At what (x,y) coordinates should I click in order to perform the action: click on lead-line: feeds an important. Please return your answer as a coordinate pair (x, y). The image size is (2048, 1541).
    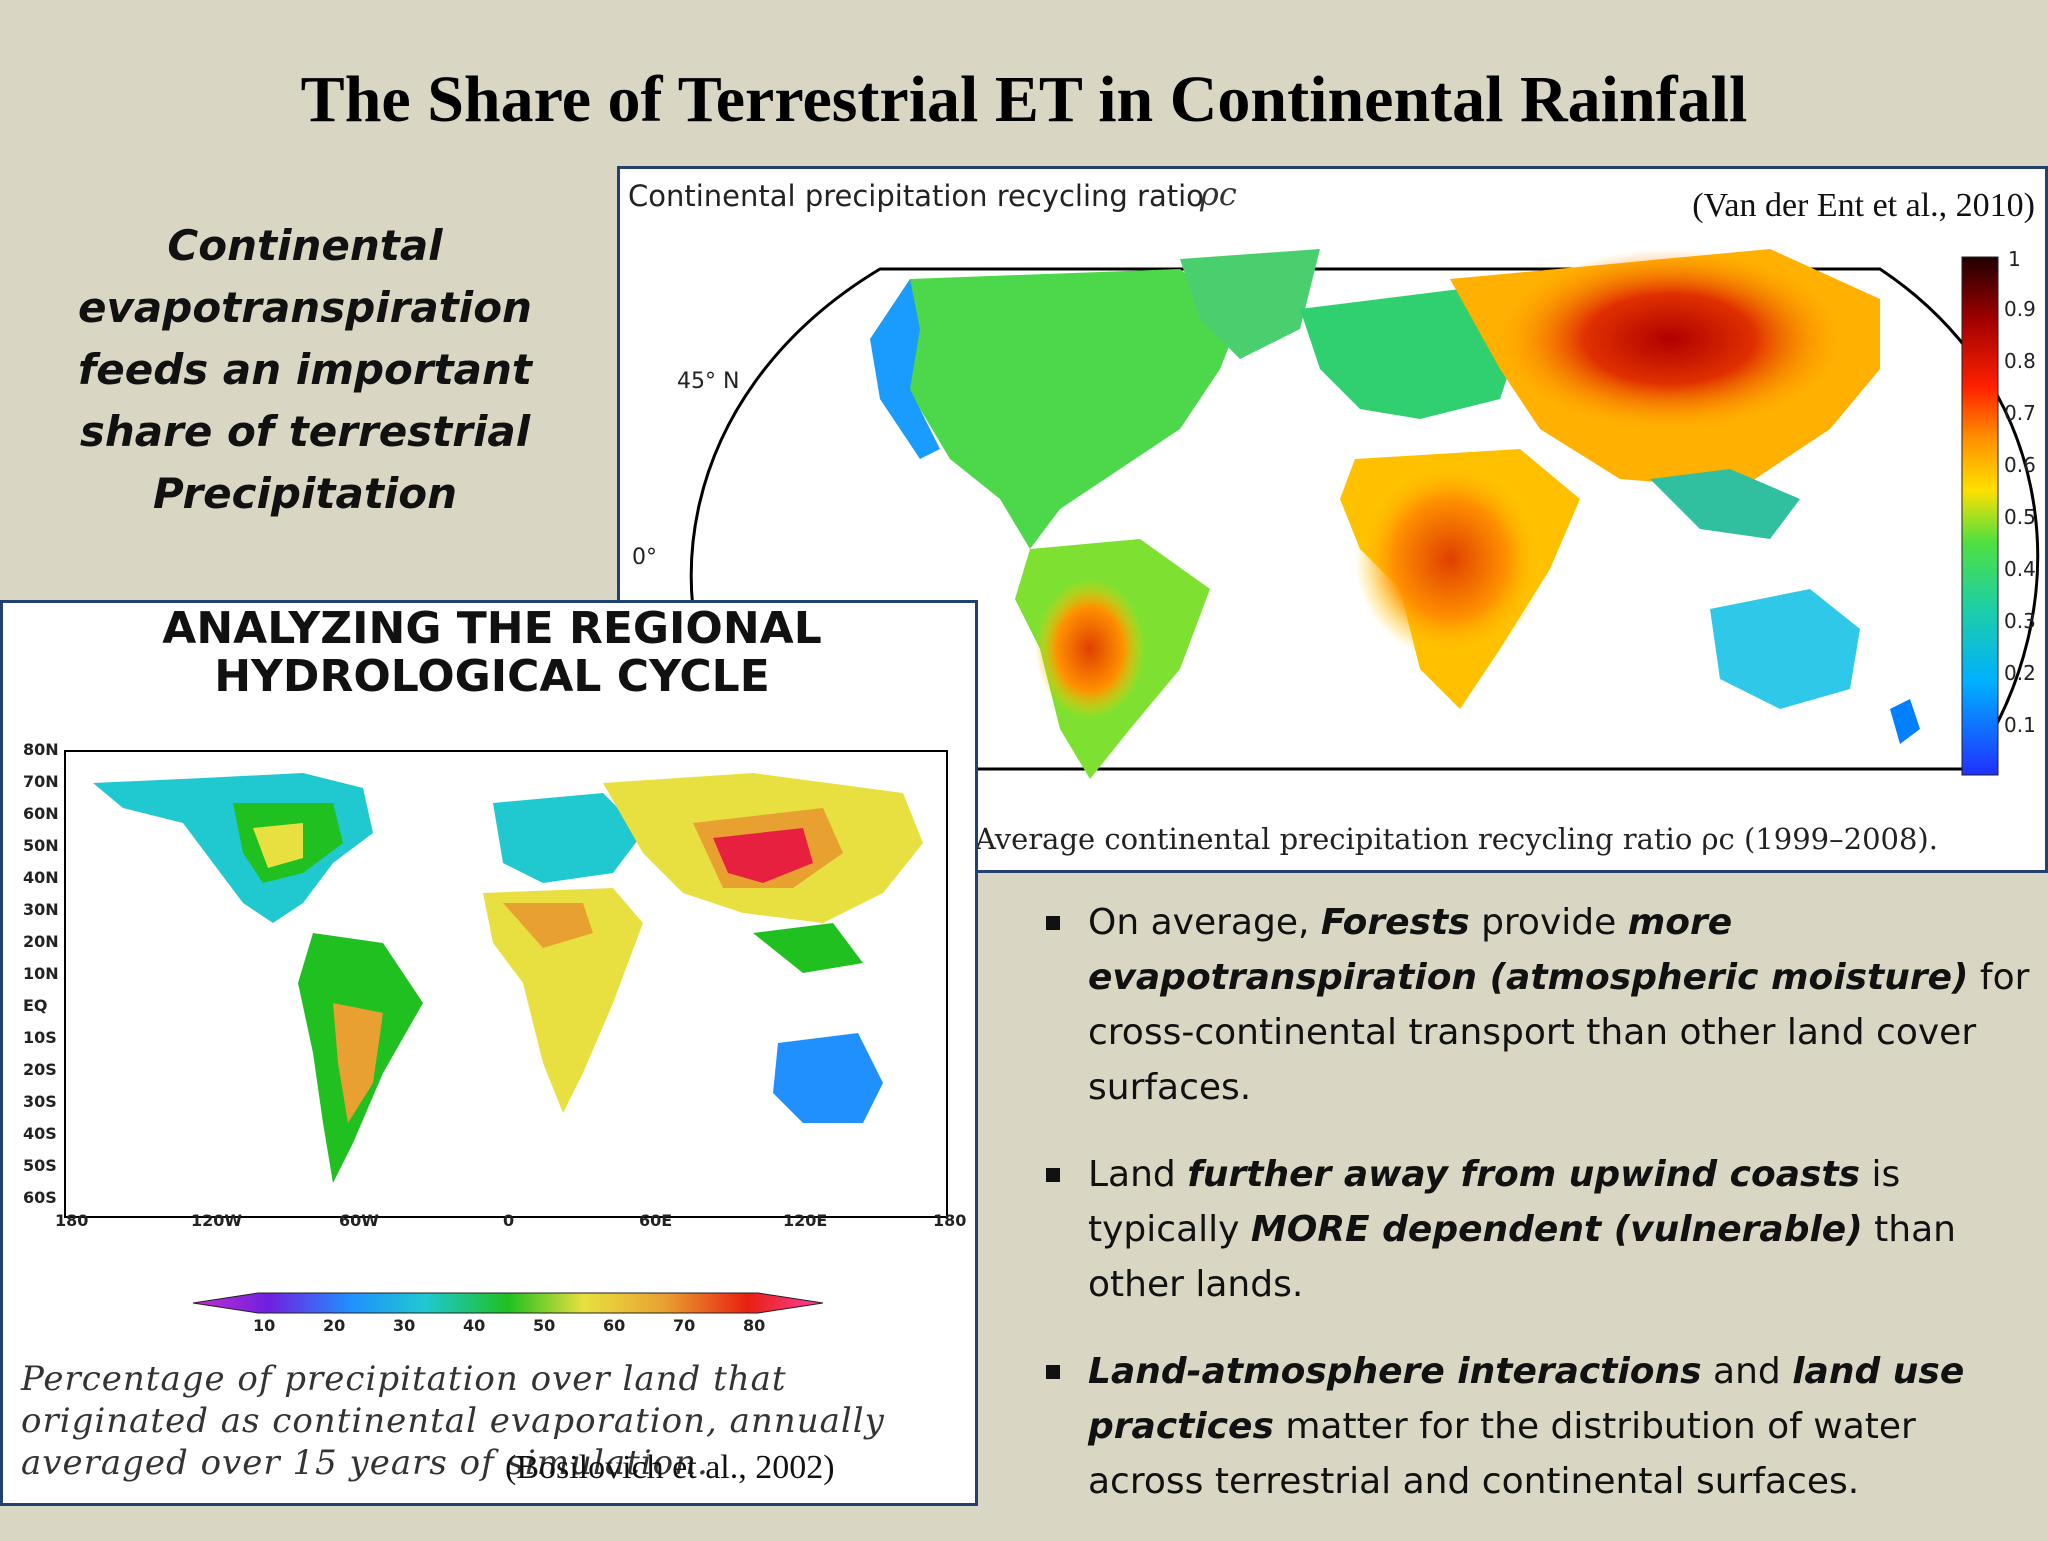
    Looking at the image, I should click on (305, 369).